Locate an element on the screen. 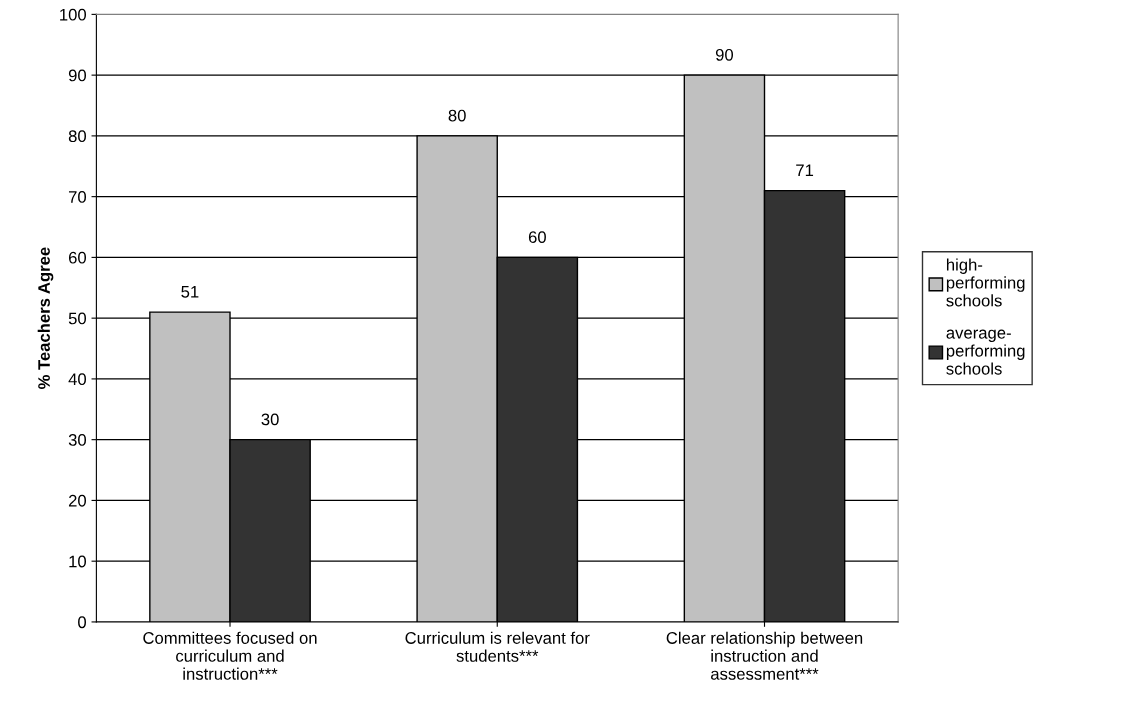  y-tick-label: 20 is located at coordinates (77, 500).